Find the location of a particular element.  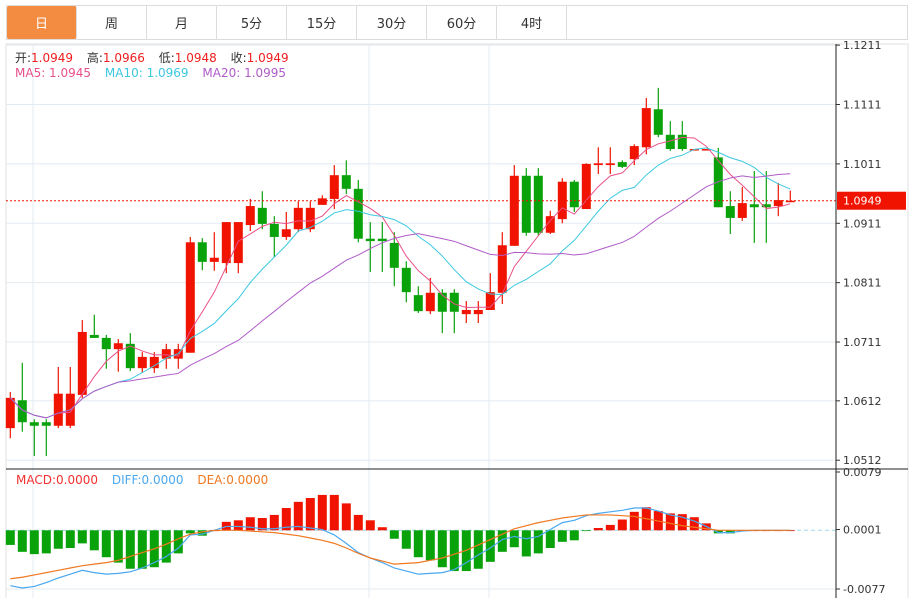

price-tick-label: 1.1211 is located at coordinates (862, 45).